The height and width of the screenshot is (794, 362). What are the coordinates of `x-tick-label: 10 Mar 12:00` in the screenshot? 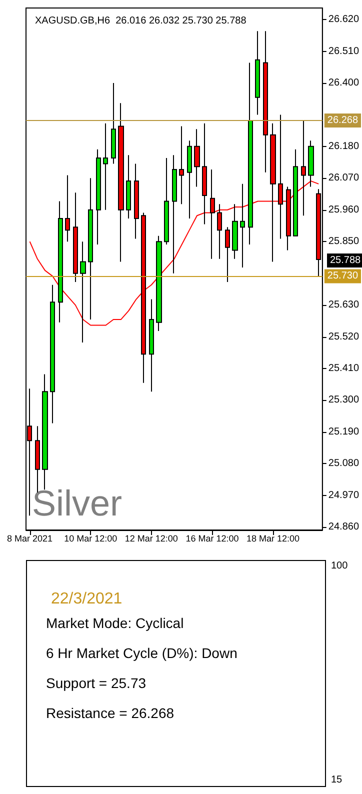 It's located at (91, 539).